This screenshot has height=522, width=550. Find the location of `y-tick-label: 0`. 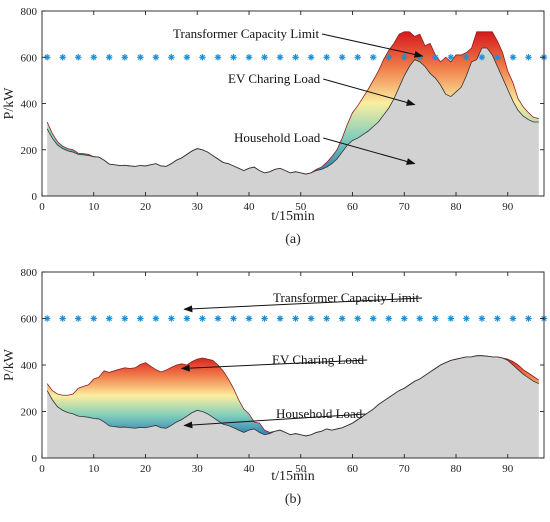

y-tick-label: 0 is located at coordinates (35, 459).